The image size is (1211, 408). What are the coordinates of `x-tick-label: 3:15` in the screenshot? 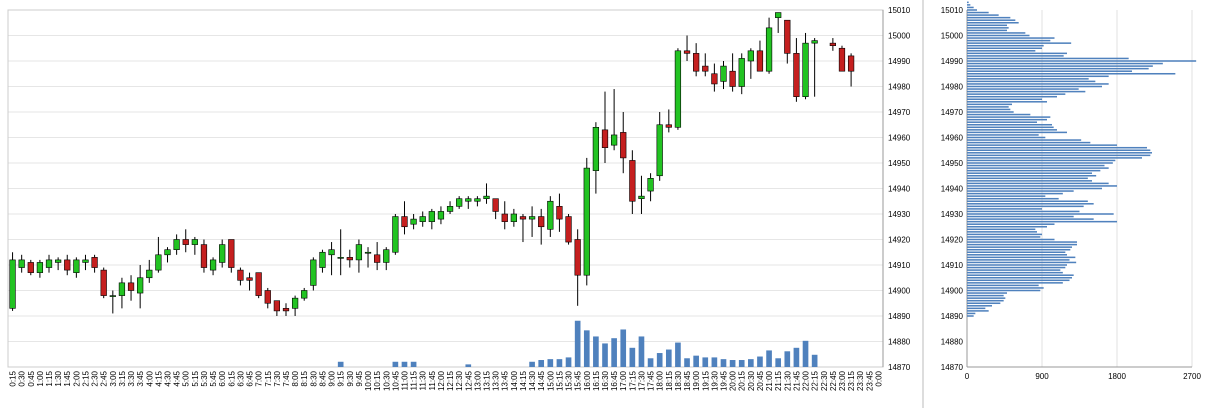 It's located at (122, 378).